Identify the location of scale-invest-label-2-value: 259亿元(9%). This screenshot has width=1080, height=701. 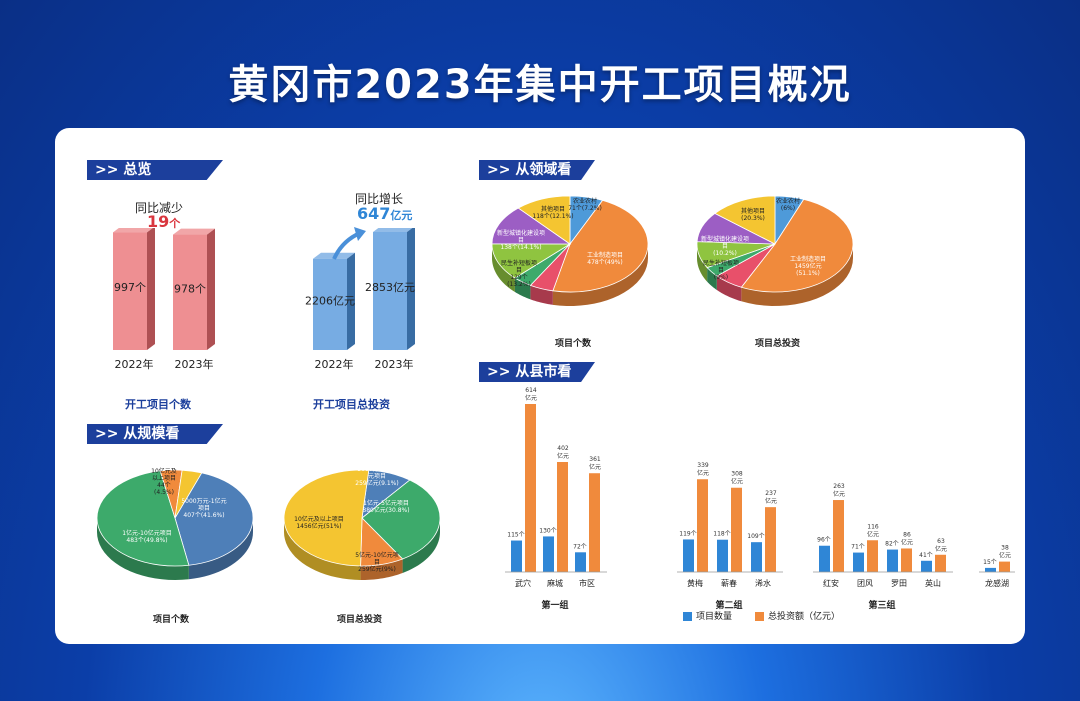
(377, 569).